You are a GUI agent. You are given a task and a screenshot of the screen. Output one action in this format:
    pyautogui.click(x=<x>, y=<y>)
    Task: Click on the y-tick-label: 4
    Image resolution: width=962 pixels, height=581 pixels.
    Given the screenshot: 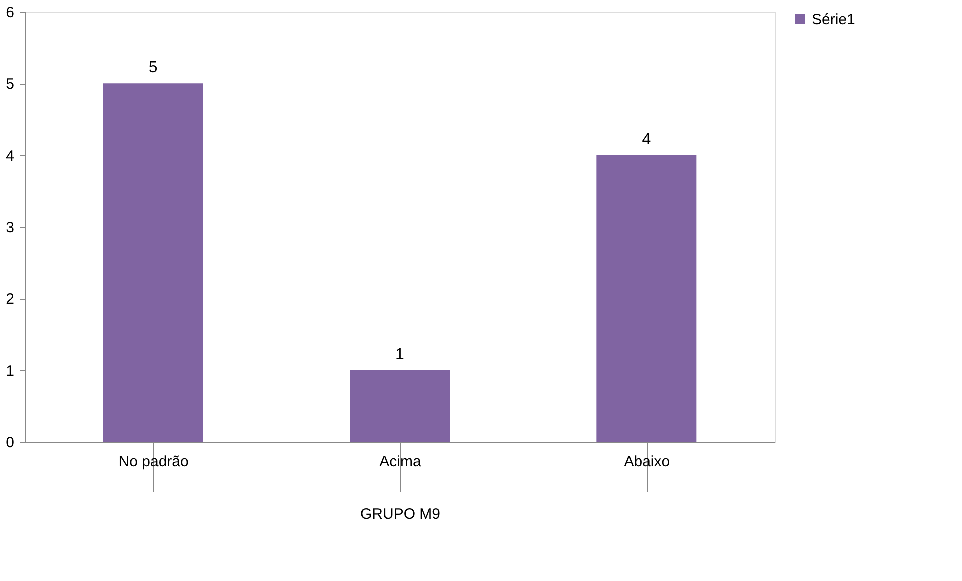 What is the action you would take?
    pyautogui.click(x=10, y=156)
    